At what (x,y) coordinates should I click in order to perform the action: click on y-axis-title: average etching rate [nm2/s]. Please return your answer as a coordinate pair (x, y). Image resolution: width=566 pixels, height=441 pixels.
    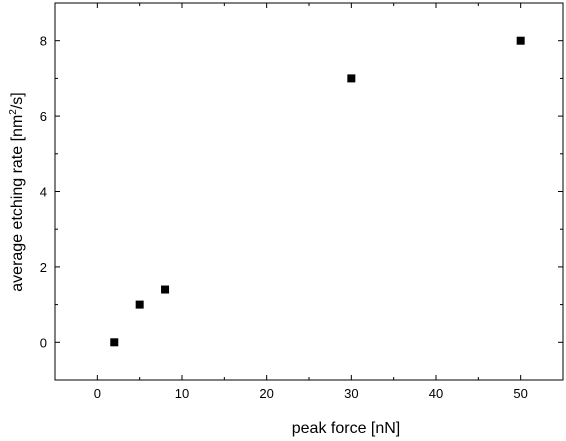
    Looking at the image, I should click on (17, 191).